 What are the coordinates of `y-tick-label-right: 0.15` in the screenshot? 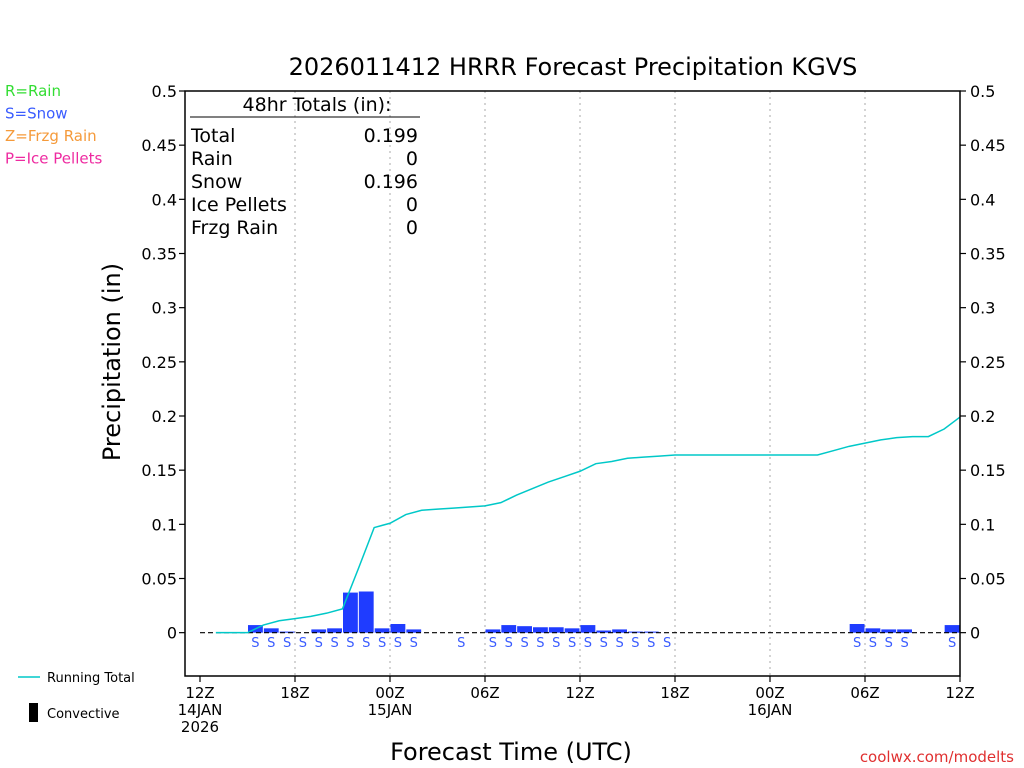 It's located at (988, 470).